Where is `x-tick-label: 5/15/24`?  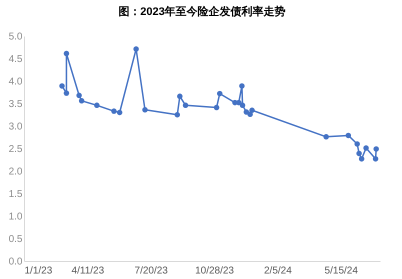
x-tick-label: 5/15/24 is located at coordinates (341, 271).